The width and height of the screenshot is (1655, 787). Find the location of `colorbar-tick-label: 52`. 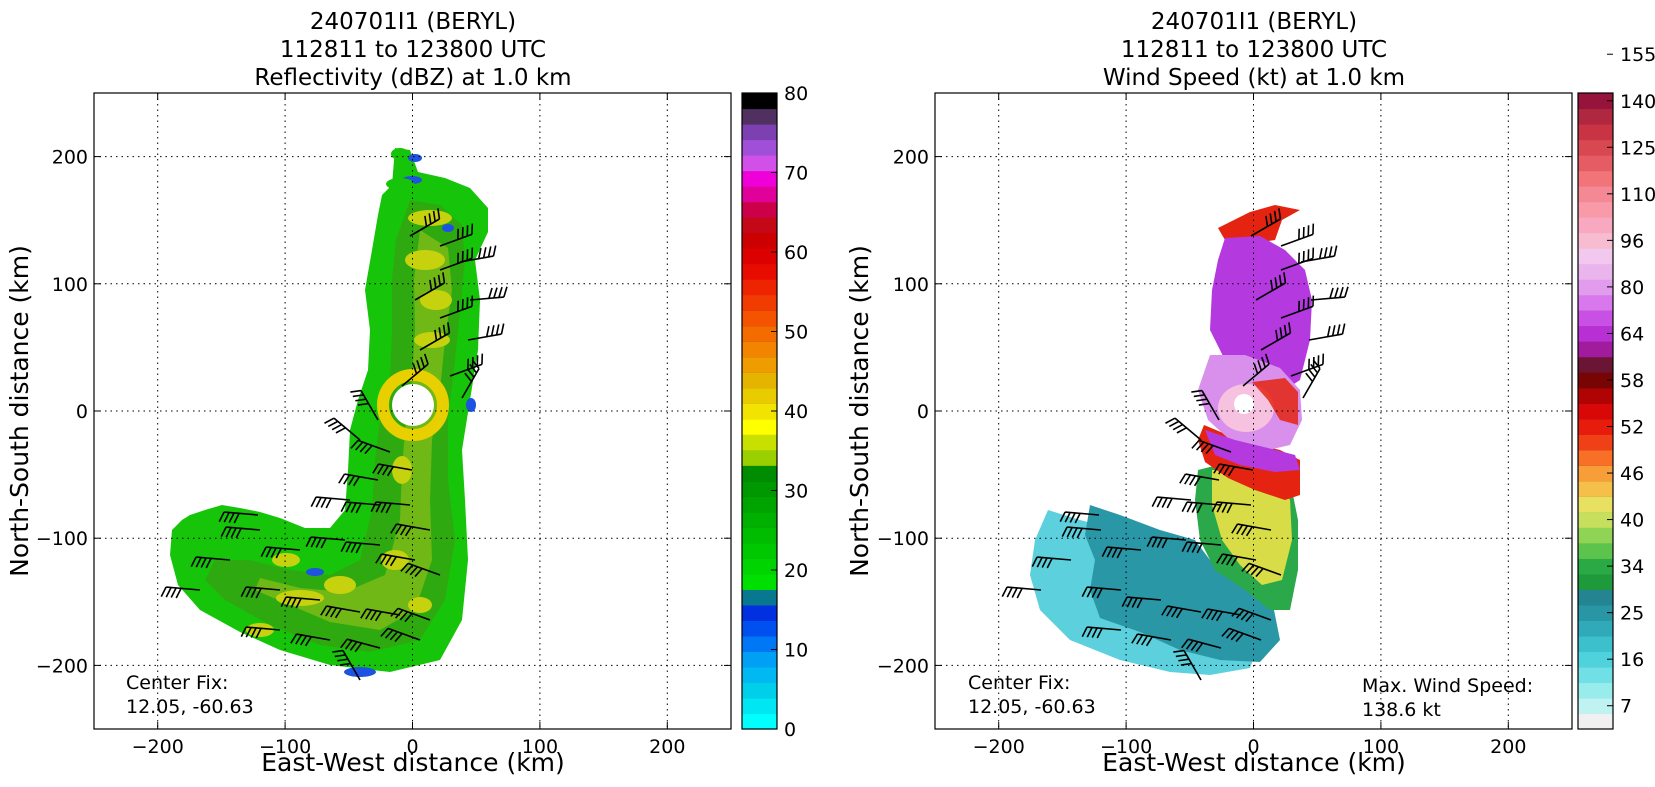

colorbar-tick-label: 52 is located at coordinates (1632, 428).